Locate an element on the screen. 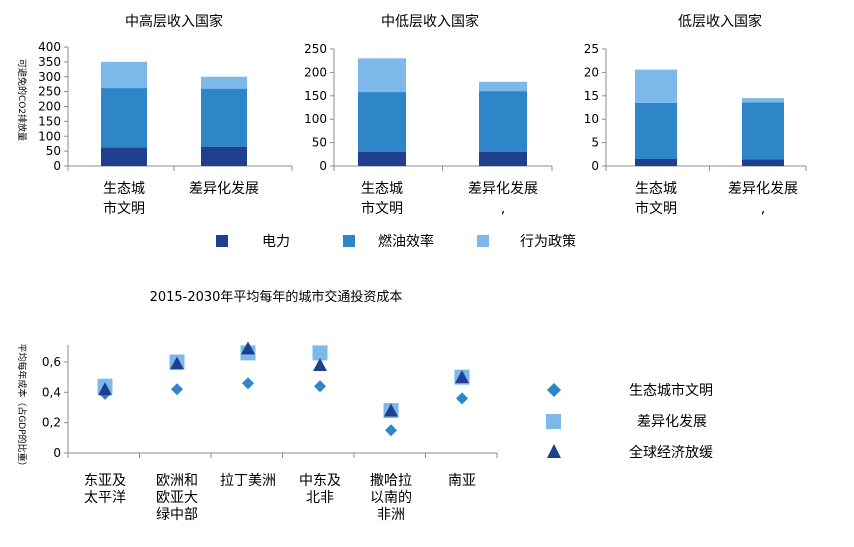 The image size is (854, 547). category-label: 欧亚大 is located at coordinates (177, 498).